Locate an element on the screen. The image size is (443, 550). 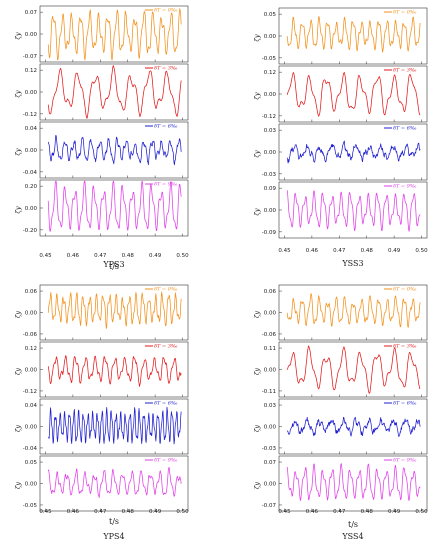
panel-4: 0.07 0.00 -0.07 ζy δT = 9‰ is located at coordinates (340, 483).